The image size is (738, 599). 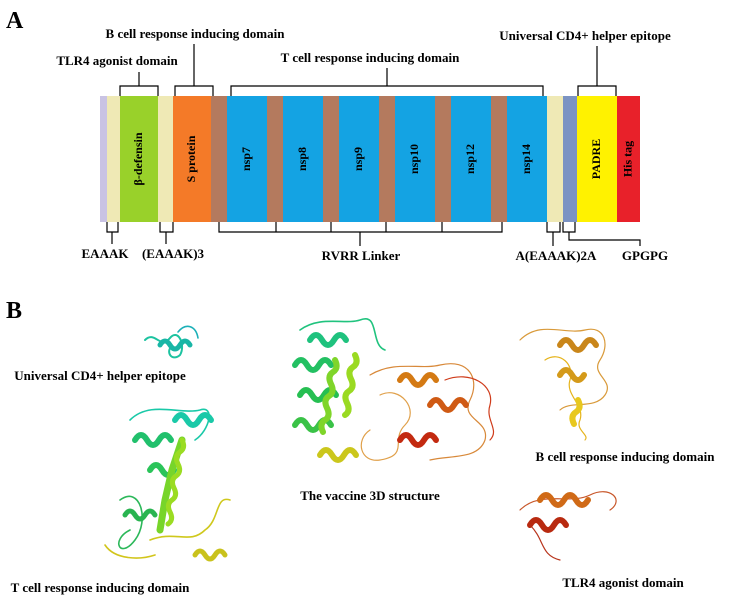 I want to click on segment-sprotein, so click(x=192, y=159).